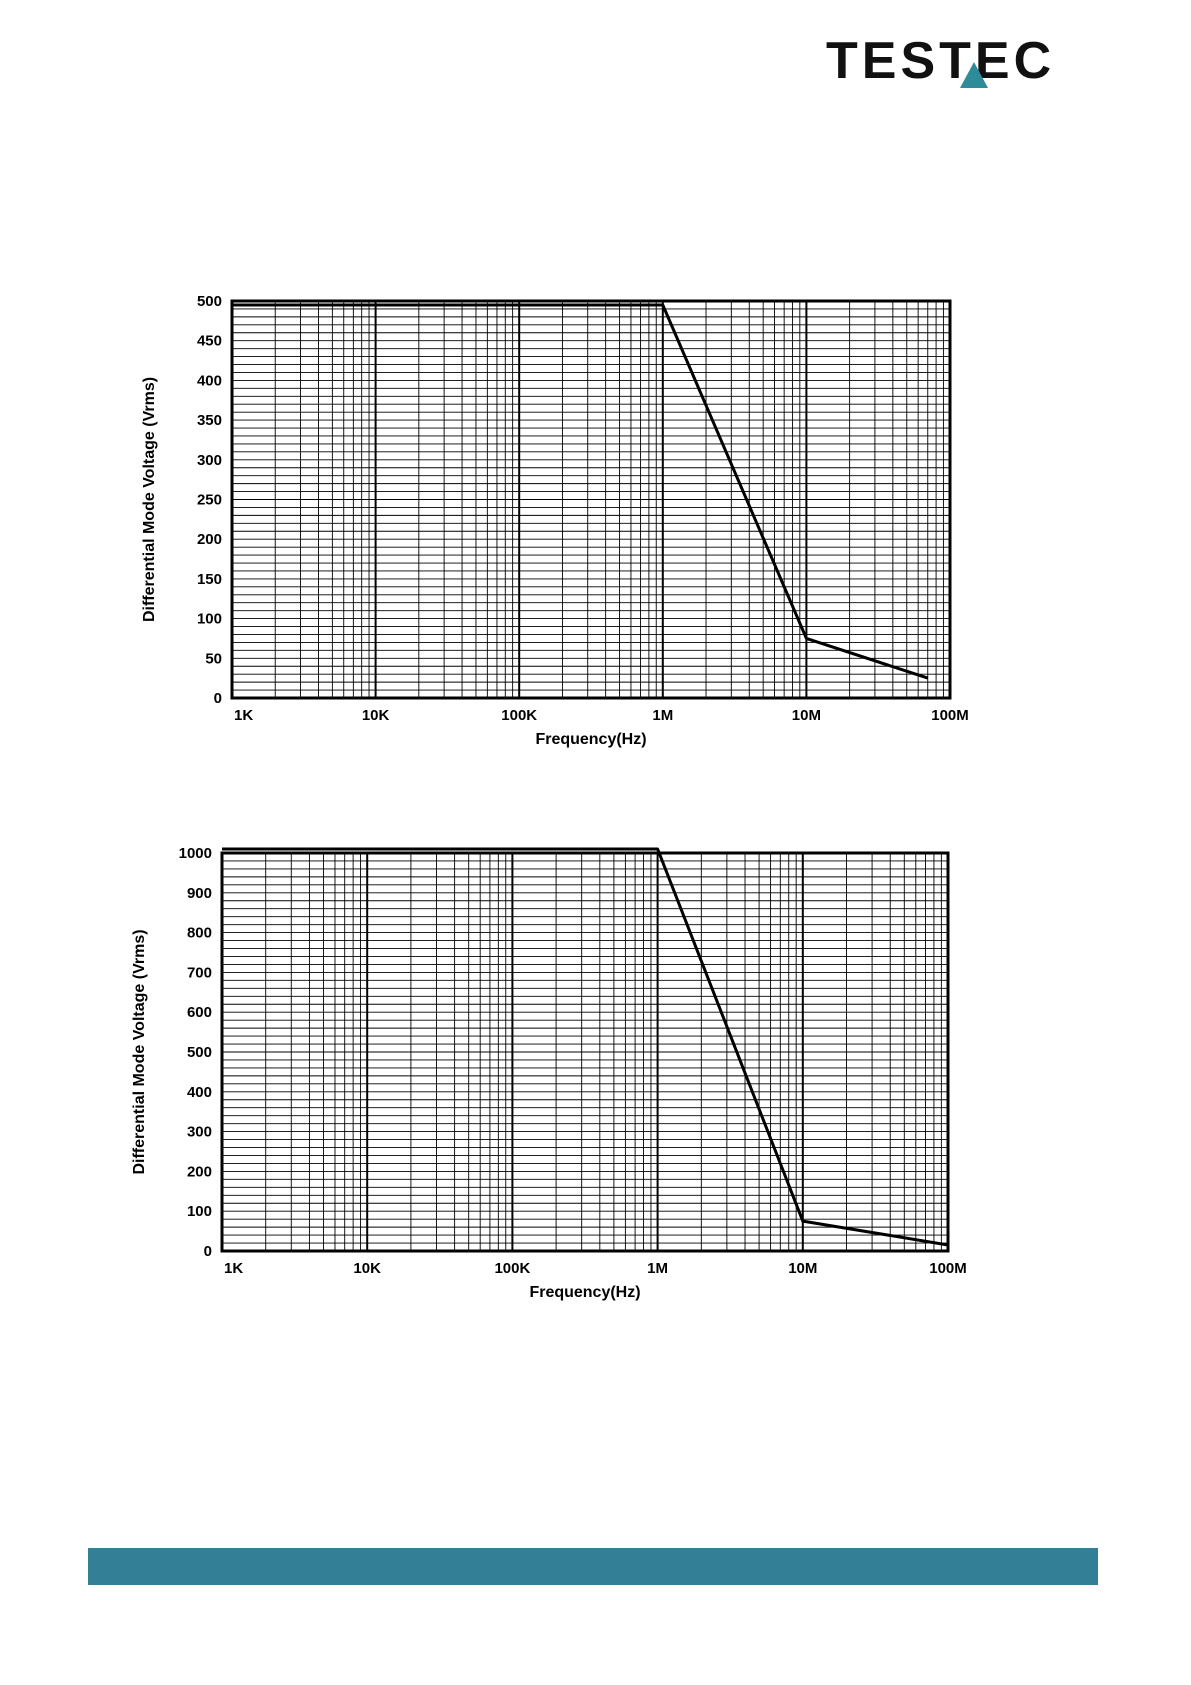  What do you see at coordinates (199, 893) in the screenshot?
I see `y-tick-label: 900` at bounding box center [199, 893].